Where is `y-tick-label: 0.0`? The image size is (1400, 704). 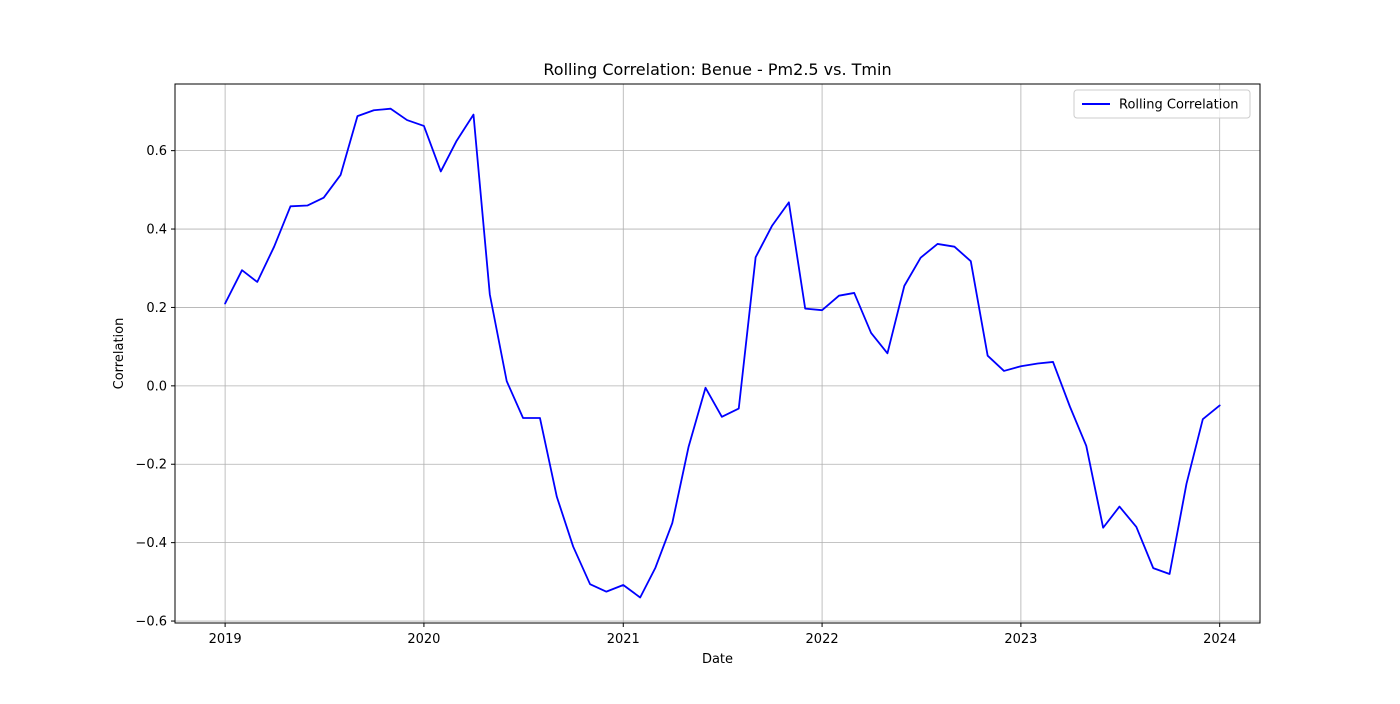 y-tick-label: 0.0 is located at coordinates (156, 386).